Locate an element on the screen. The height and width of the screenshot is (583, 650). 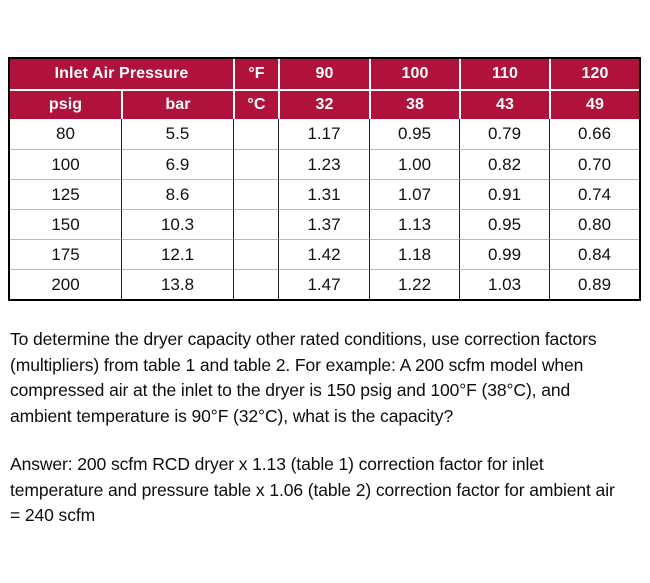
table-cell: 1.03 is located at coordinates (504, 284).